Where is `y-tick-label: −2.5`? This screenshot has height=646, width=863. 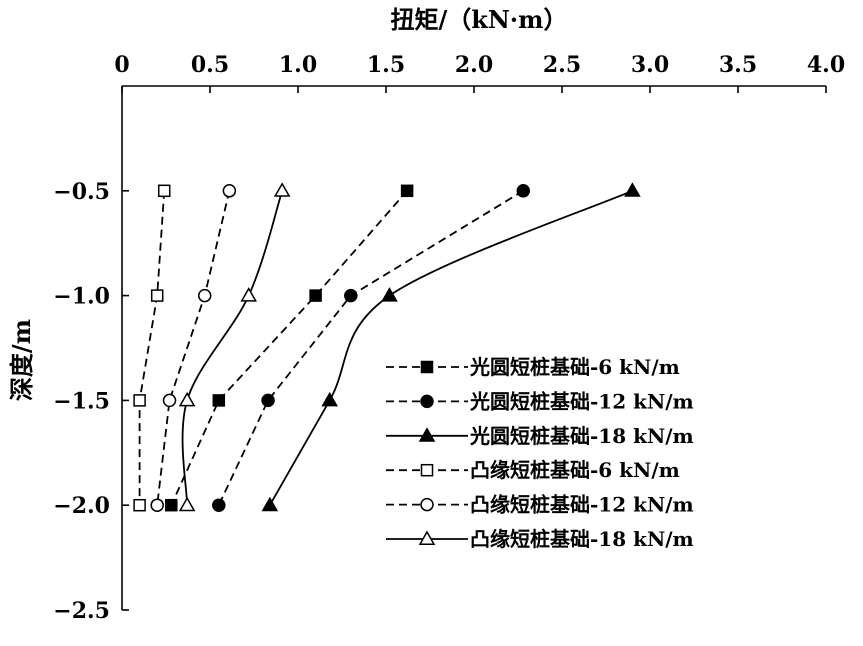 y-tick-label: −2.5 is located at coordinates (81, 611).